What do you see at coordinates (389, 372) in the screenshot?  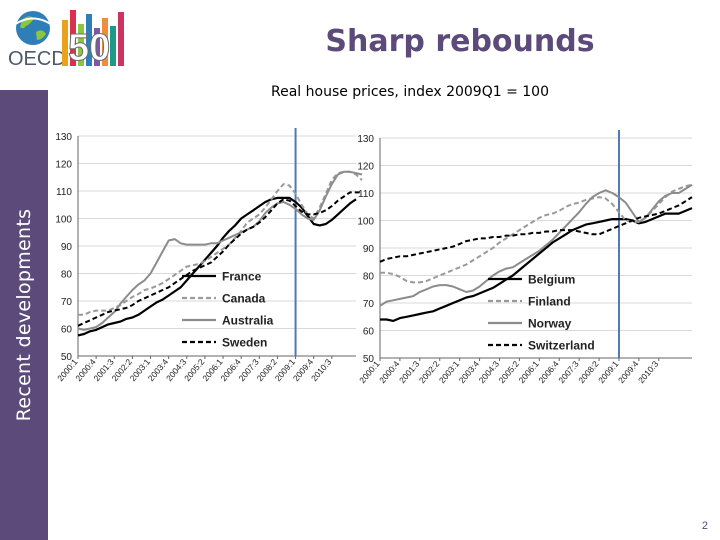 I see `x-tick-label: 2000:4` at bounding box center [389, 372].